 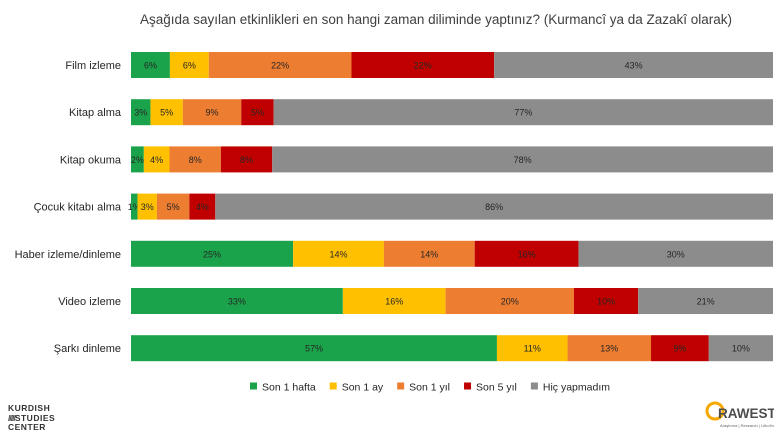 I want to click on legend-item: Son 1 ay, so click(x=356, y=388).